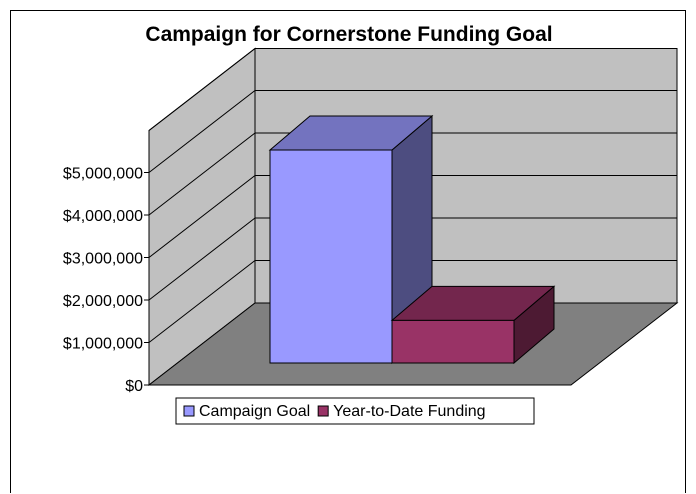 The height and width of the screenshot is (494, 696). I want to click on y-tick-label: $1,000,000, so click(103, 344).